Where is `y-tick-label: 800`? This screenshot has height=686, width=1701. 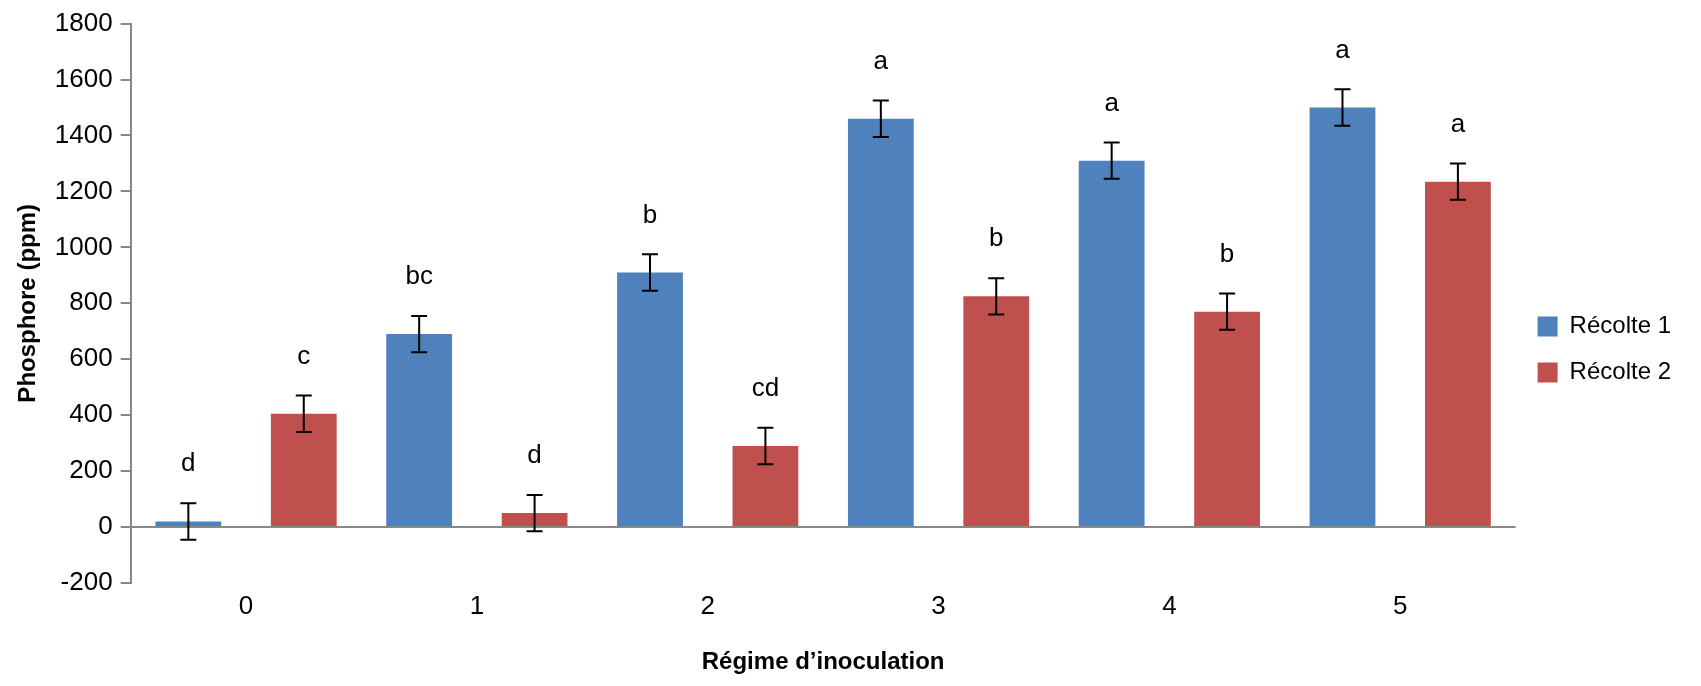 y-tick-label: 800 is located at coordinates (91, 301).